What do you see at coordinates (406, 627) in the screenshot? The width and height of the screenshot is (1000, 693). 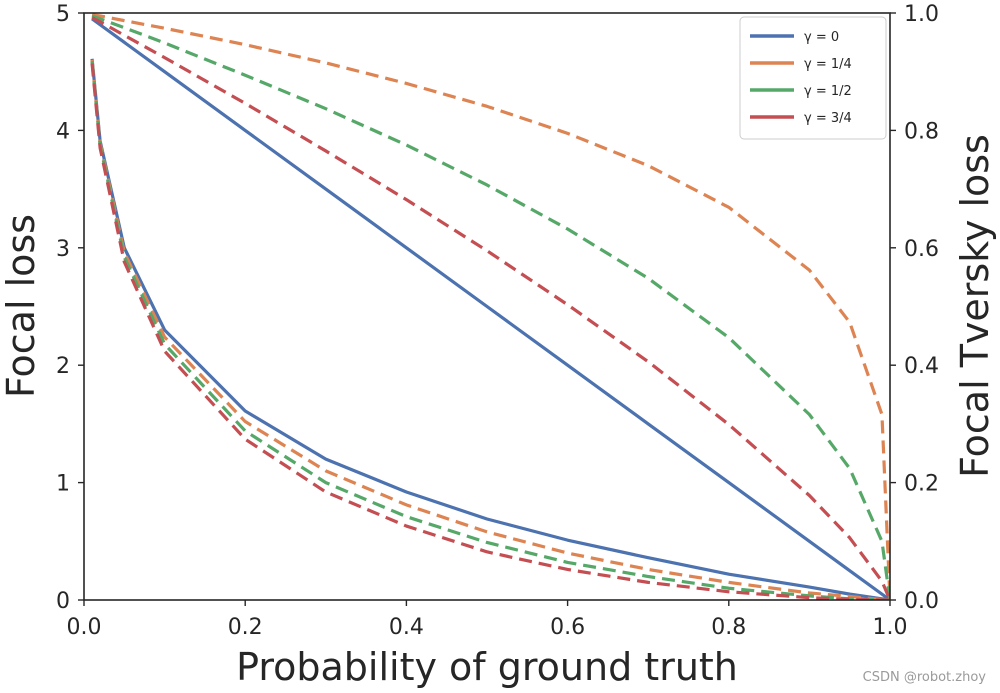 I see `x-tick-label: 0.4` at bounding box center [406, 627].